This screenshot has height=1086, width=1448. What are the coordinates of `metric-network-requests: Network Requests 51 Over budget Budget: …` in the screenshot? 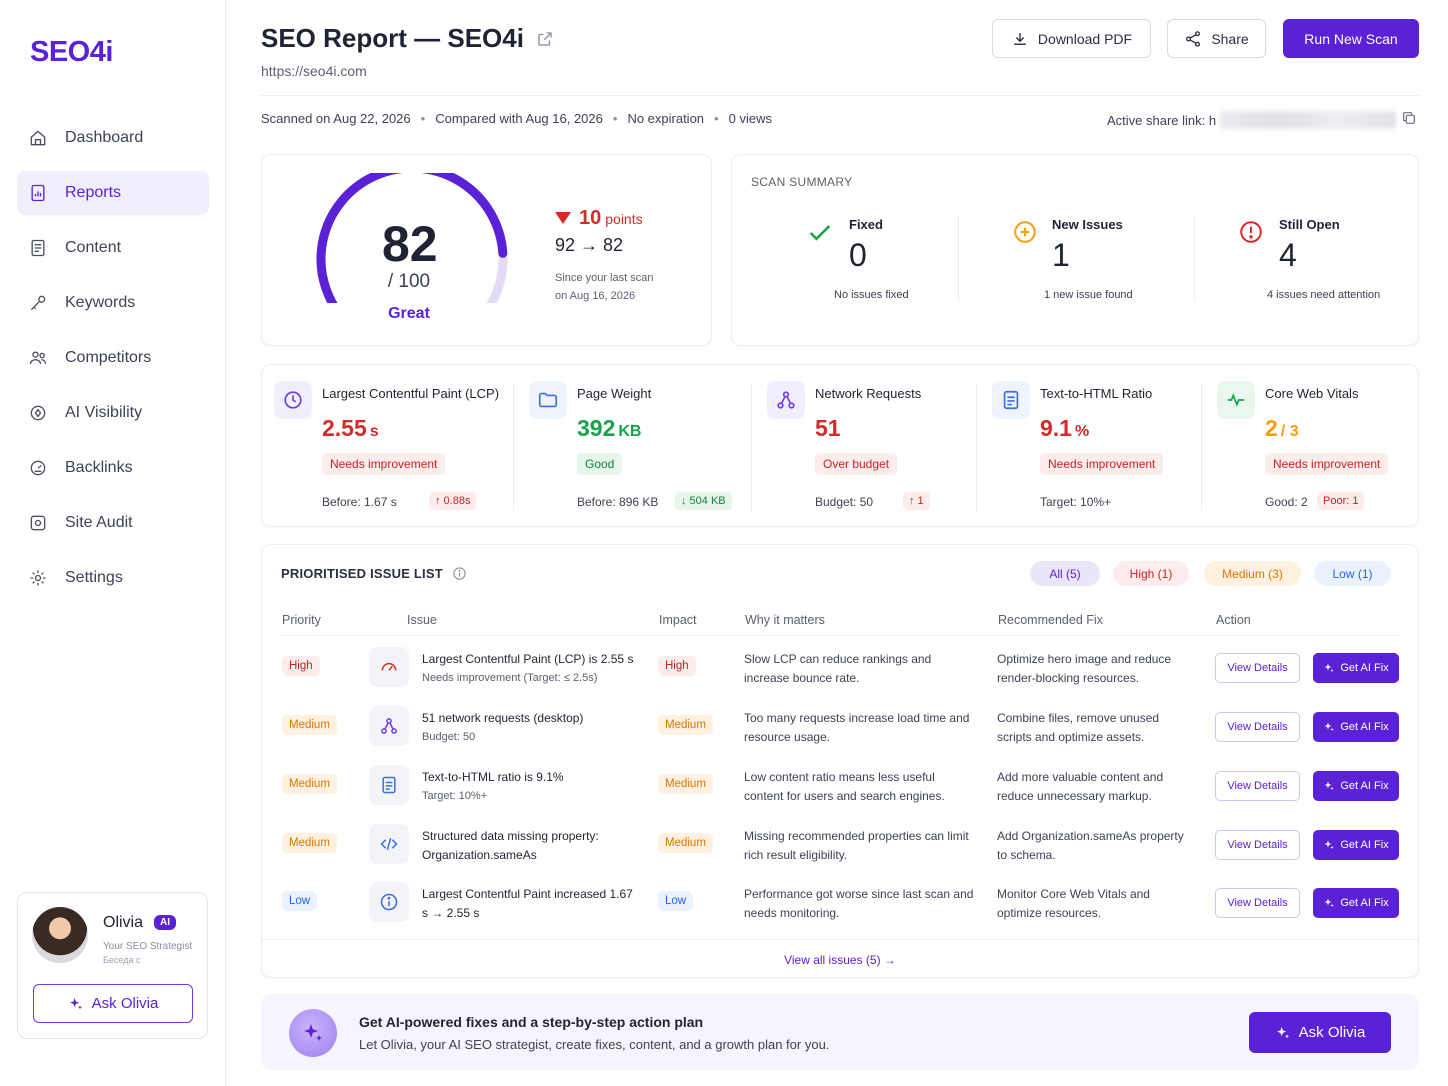 It's located at (865, 446).